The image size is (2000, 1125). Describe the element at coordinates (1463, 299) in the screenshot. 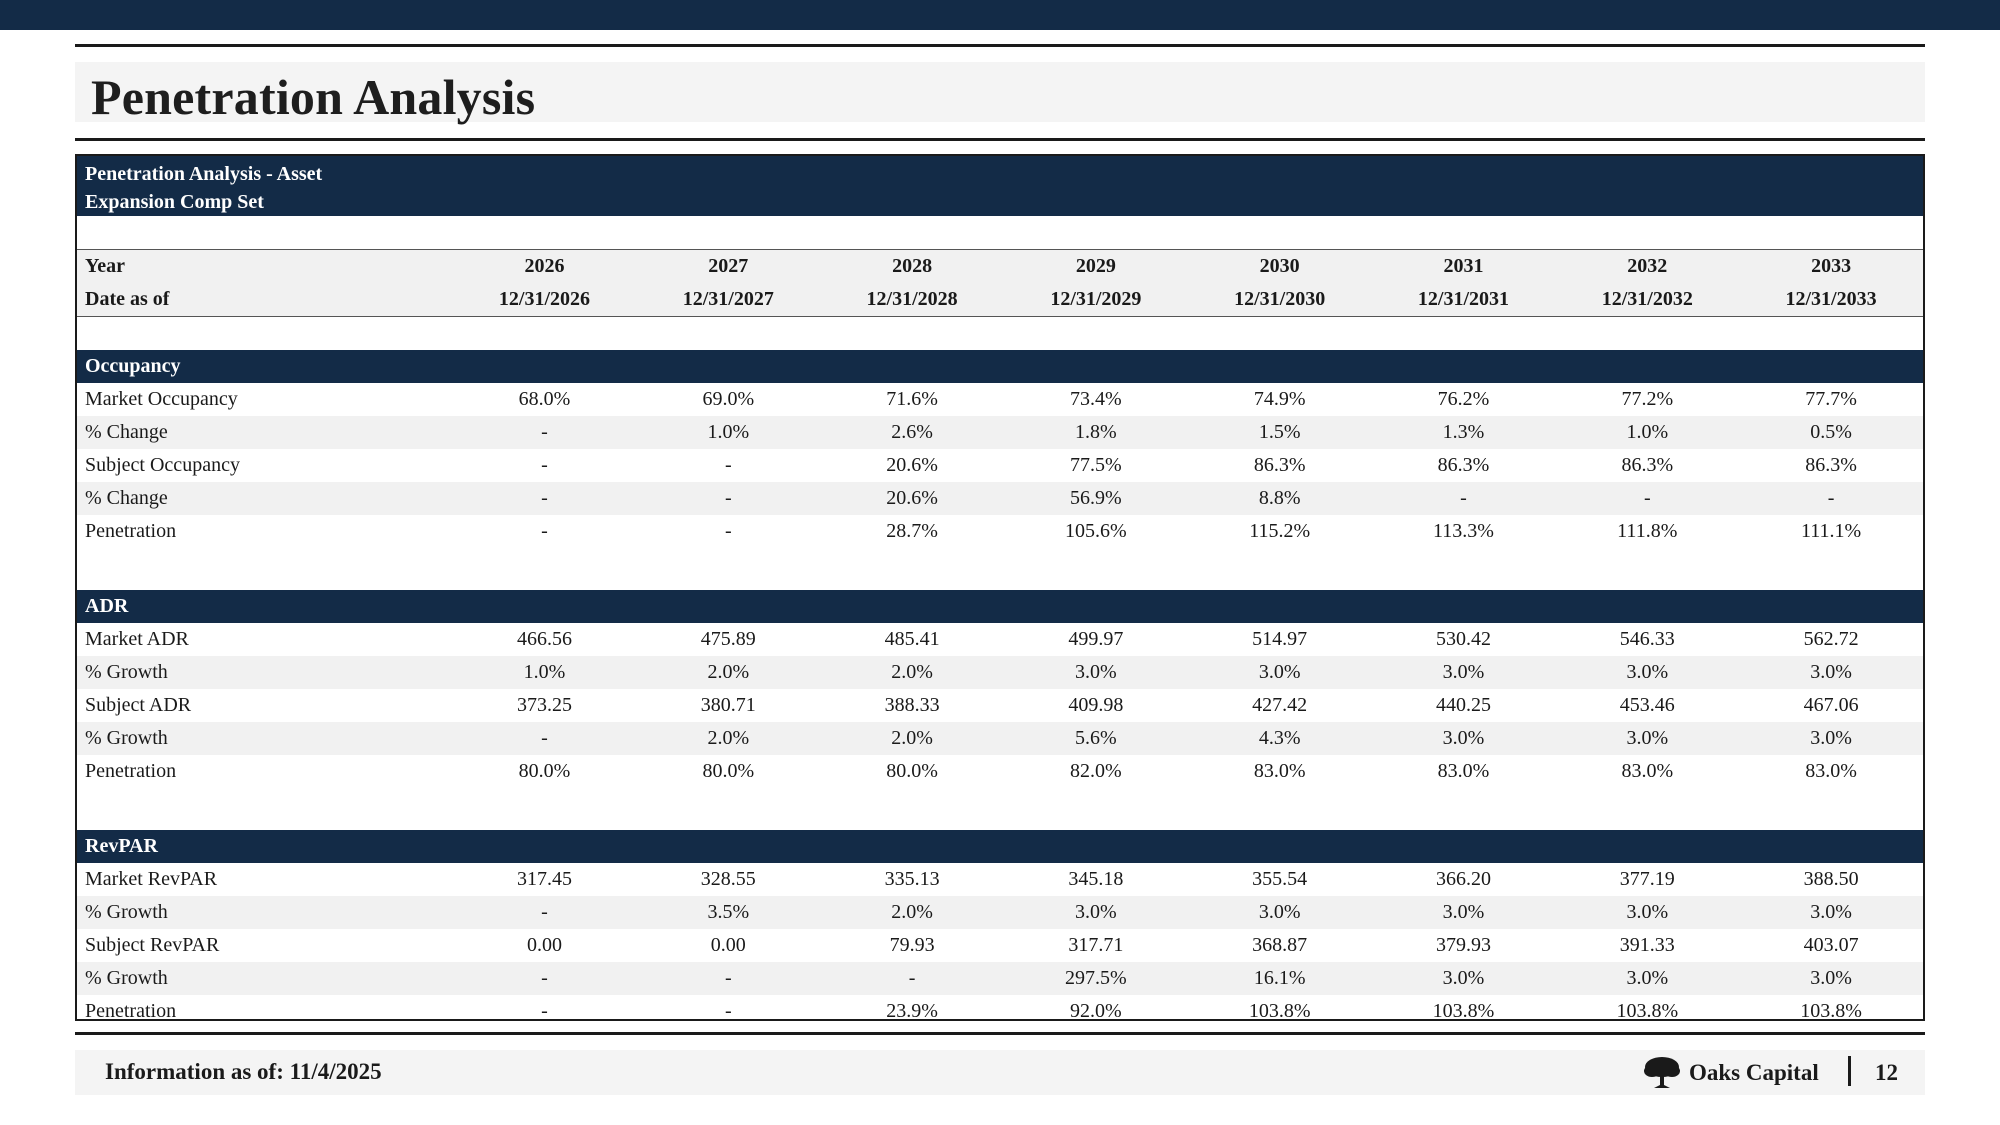

I see `date-cell: 12/31/2031` at that location.